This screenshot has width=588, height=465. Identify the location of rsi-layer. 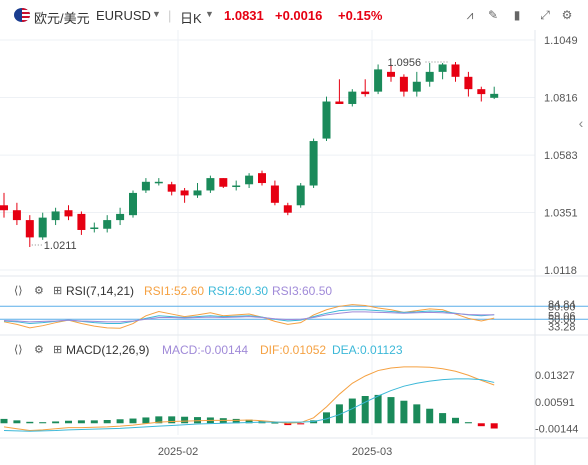
(294, 316).